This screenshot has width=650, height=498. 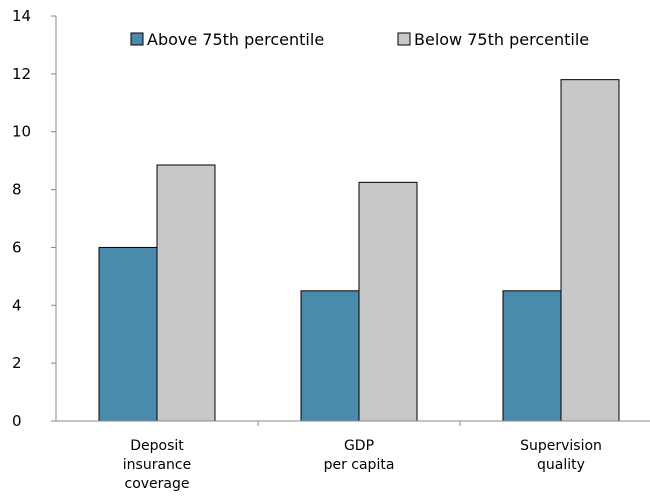 I want to click on y-tick-label: 6, so click(x=17, y=247).